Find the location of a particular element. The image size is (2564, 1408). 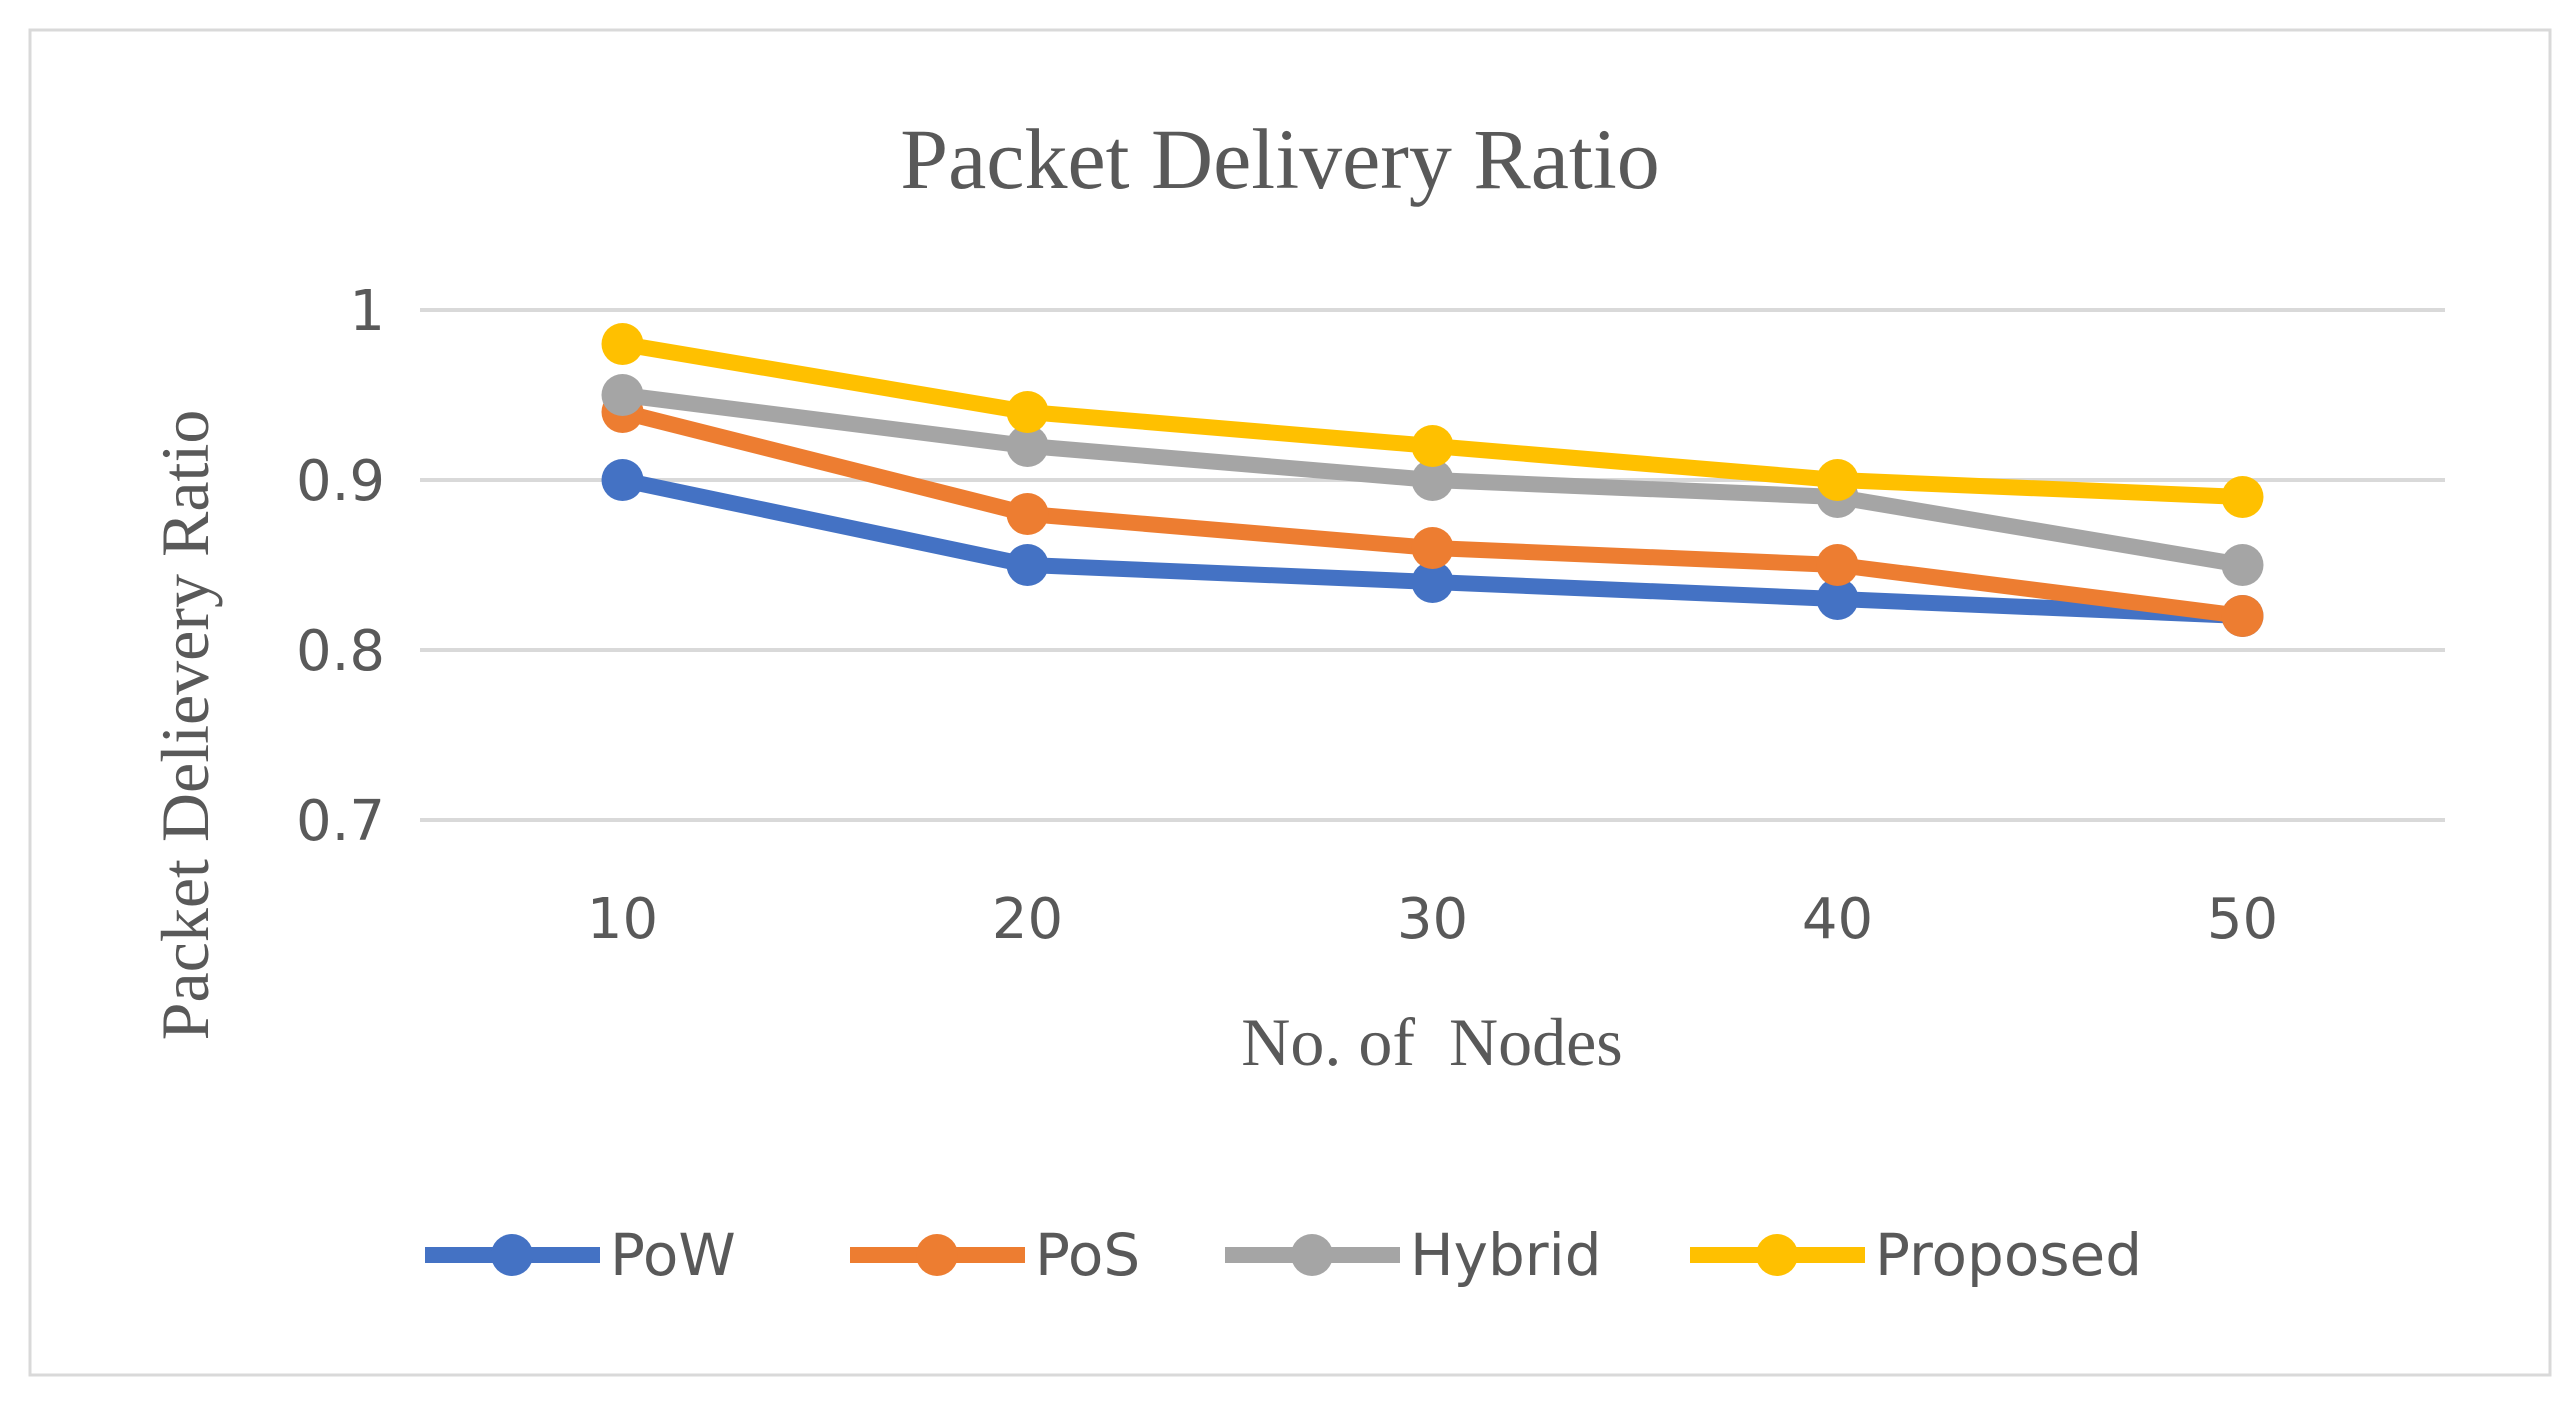

legend-item-hybrid: Hybrid is located at coordinates (1413, 1255).